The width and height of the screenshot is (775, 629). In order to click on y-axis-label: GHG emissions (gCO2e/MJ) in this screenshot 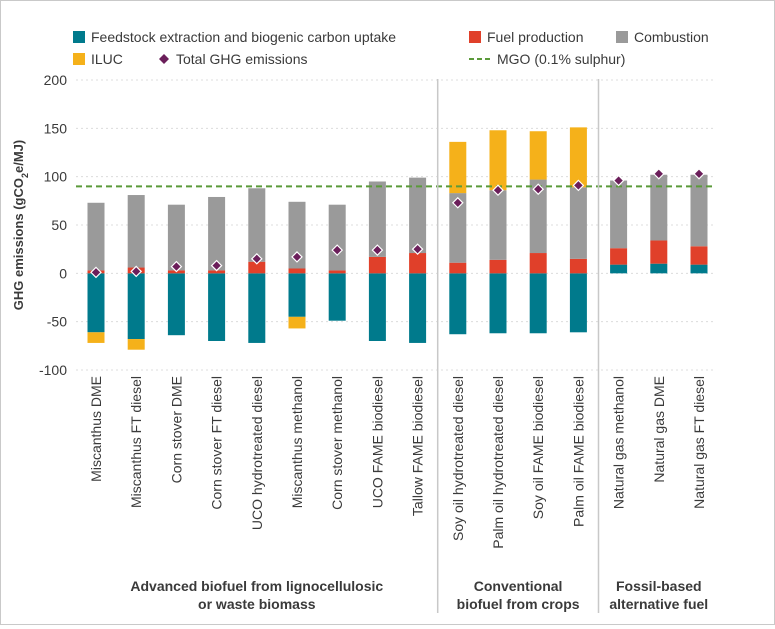, I will do `click(20, 225)`.